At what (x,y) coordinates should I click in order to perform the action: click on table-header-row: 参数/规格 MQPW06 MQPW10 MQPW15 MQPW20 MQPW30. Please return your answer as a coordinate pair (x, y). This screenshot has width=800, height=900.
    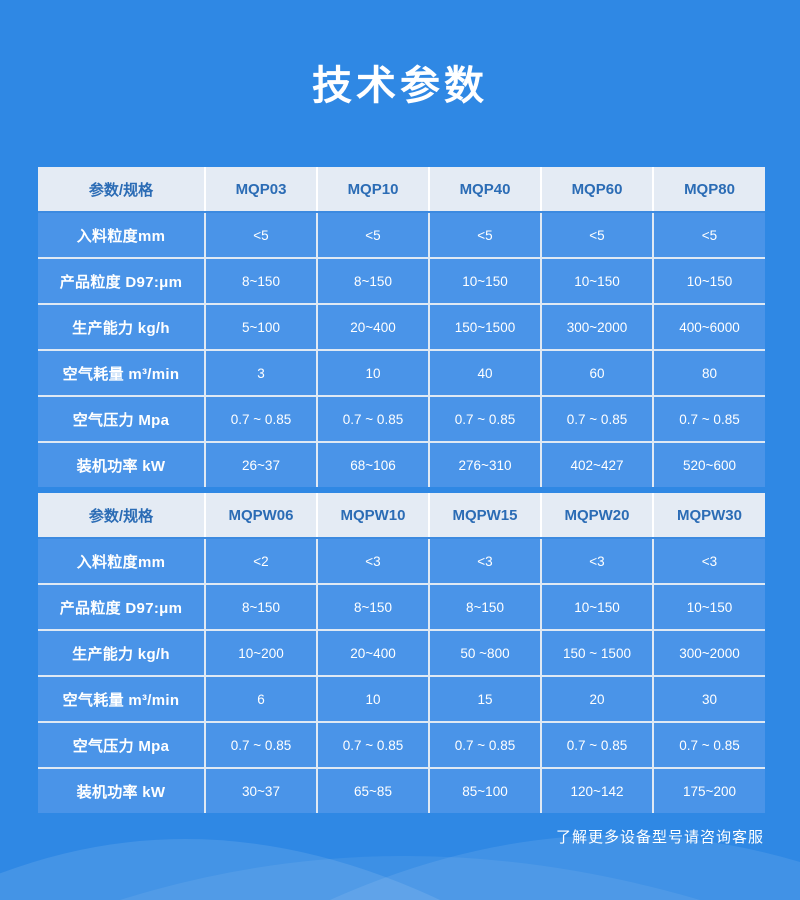
    Looking at the image, I should click on (401, 516).